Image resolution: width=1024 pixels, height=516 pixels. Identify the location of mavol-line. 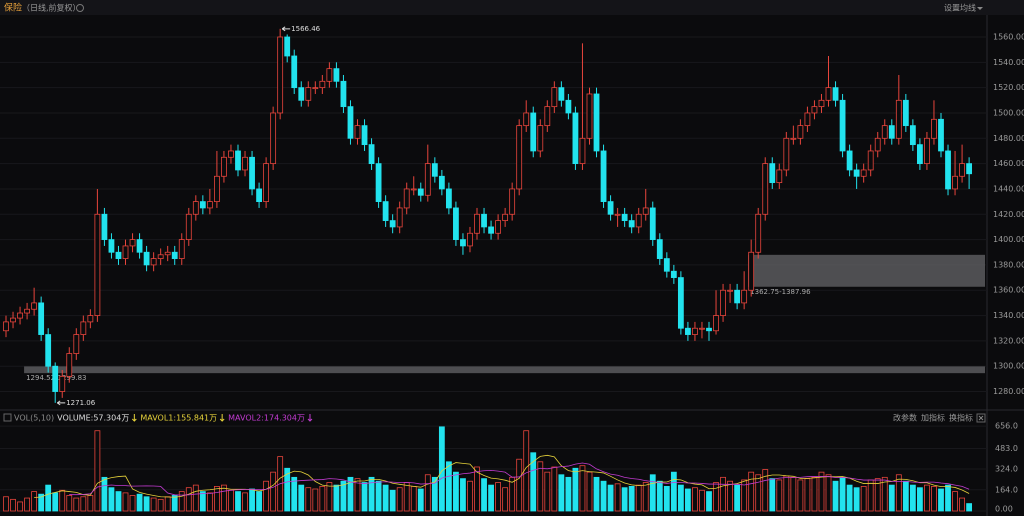
(519, 479).